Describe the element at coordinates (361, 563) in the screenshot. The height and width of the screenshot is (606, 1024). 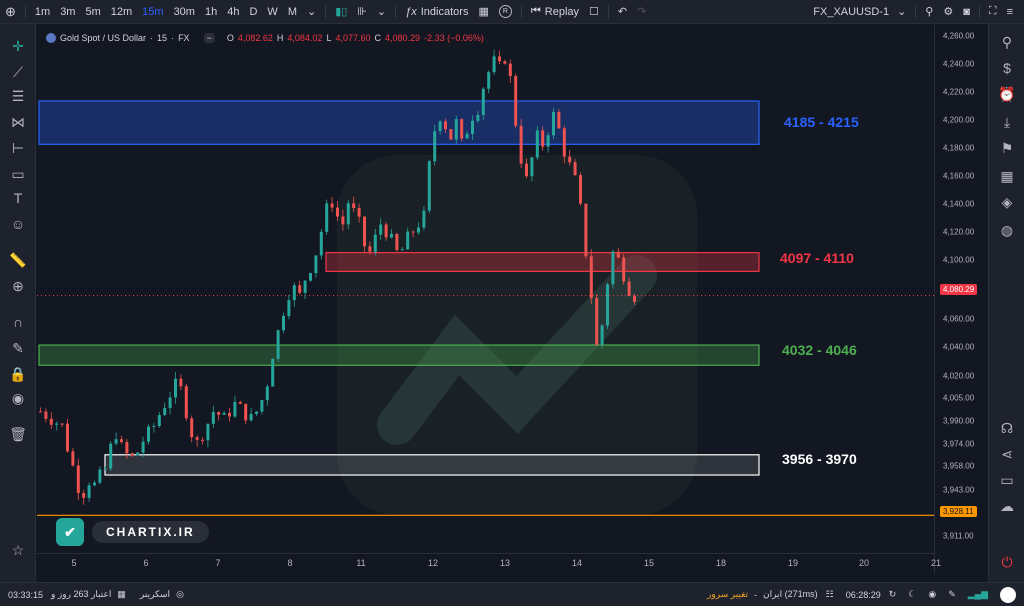
I see `time-tick: 11` at that location.